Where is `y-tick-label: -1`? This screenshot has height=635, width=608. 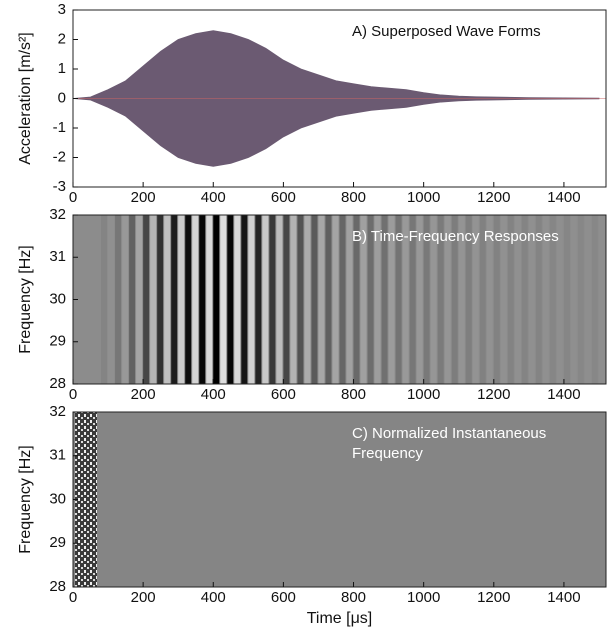
y-tick-label: -1 is located at coordinates (59, 127).